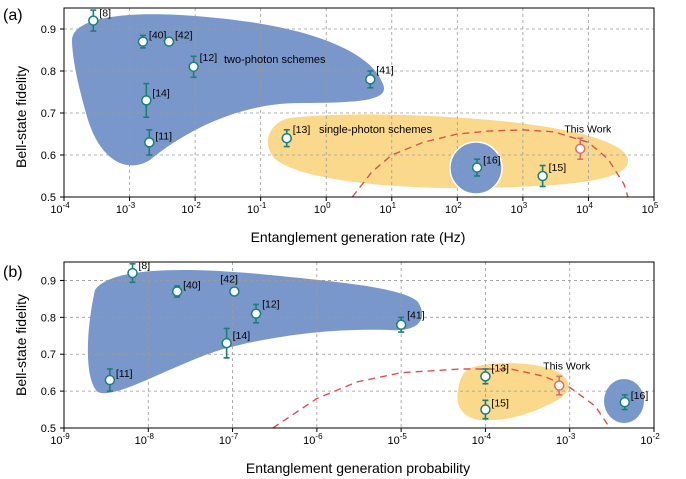 This screenshot has width=686, height=479. Describe the element at coordinates (275, 60) in the screenshot. I see `region-two-photon-label: two-photon schemes` at that location.